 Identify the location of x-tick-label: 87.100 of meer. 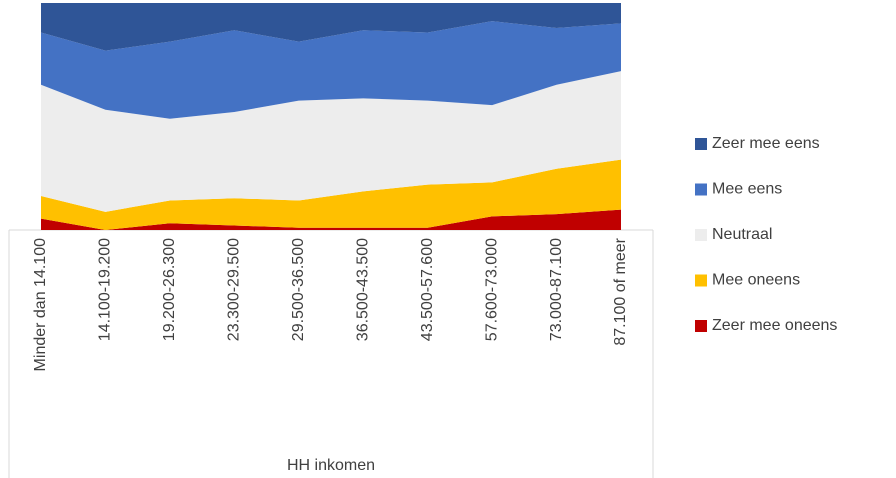
(620, 291).